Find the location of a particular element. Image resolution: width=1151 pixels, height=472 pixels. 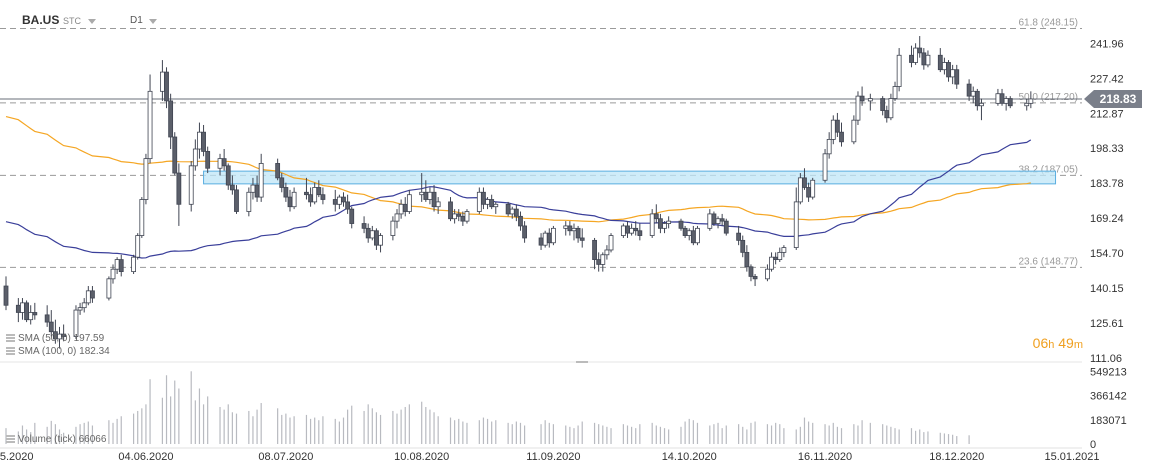

current-price-label: 218.83 is located at coordinates (1118, 99).